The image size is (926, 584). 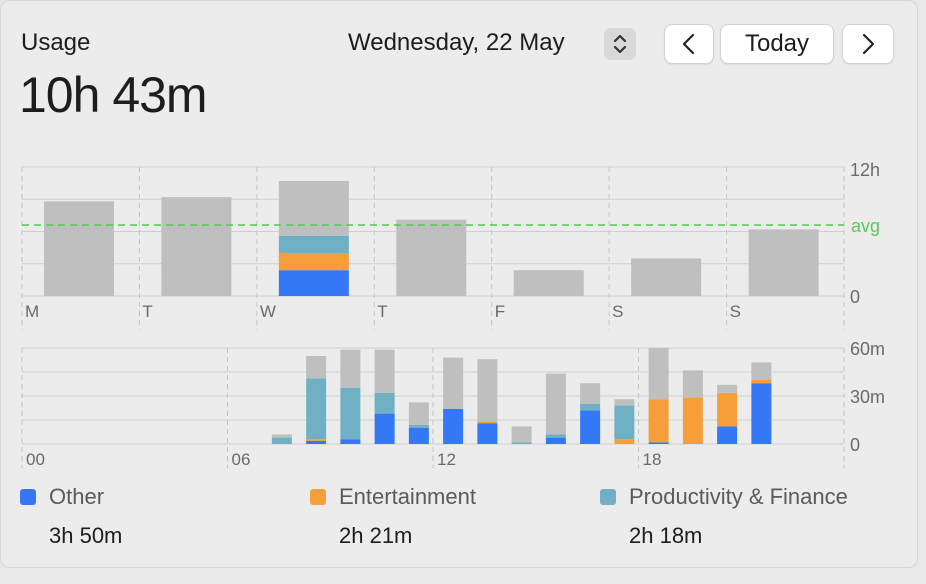 What do you see at coordinates (500, 311) in the screenshot?
I see `day-tick-label: F` at bounding box center [500, 311].